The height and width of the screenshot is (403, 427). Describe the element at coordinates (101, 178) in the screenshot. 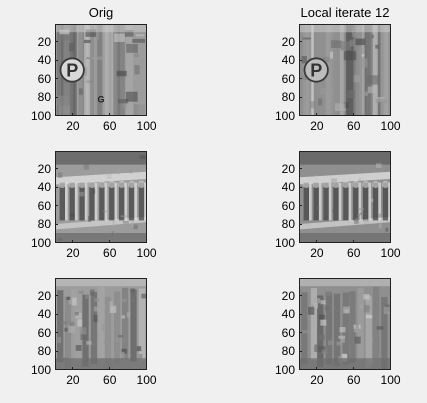

I see `ledge` at that location.